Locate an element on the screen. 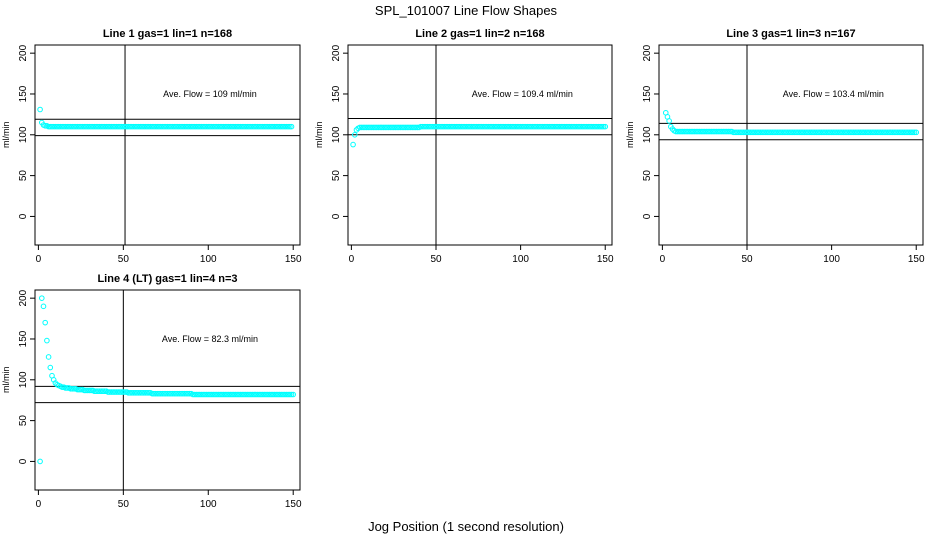 The height and width of the screenshot is (540, 936). average-flow-annotation: Ave. Flow = 103.4 ml/min is located at coordinates (833, 94).